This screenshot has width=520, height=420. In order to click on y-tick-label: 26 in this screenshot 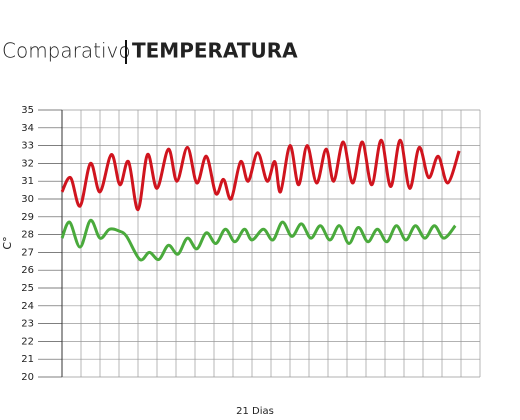, I will do `click(27, 270)`.